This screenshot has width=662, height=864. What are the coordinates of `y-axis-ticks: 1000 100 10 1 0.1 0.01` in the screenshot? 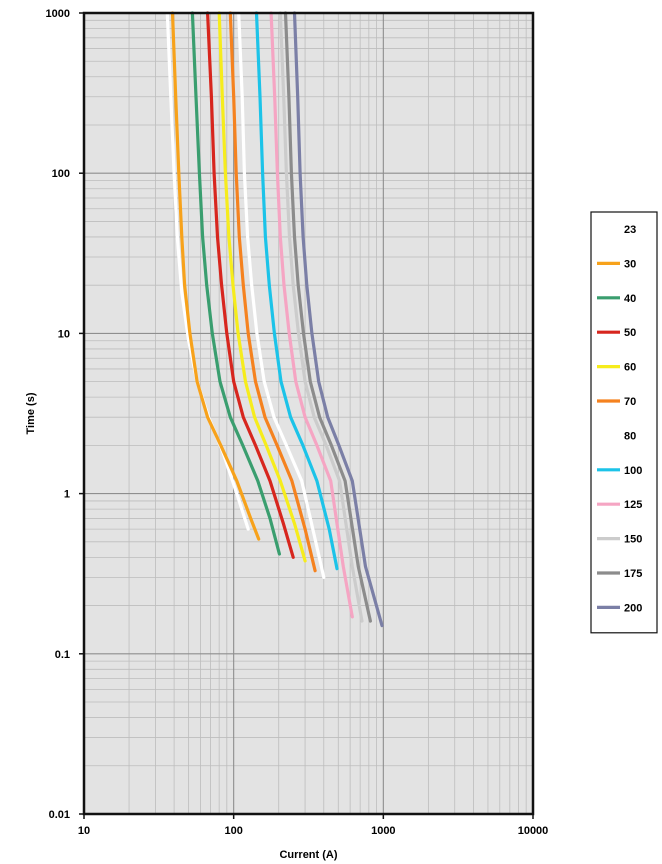 It's located at (65, 414).